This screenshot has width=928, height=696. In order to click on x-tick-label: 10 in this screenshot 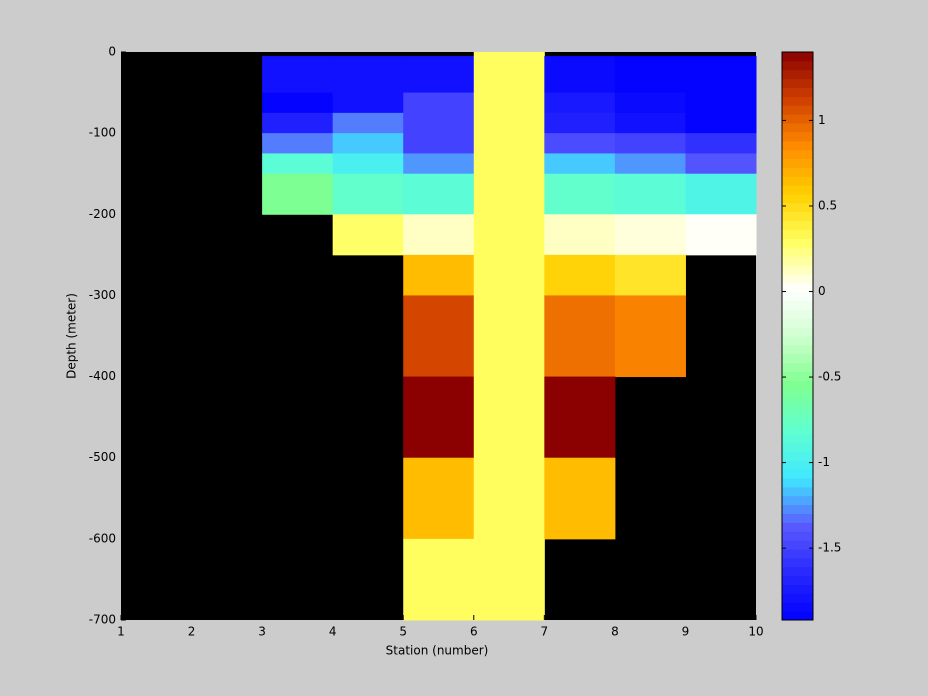, I will do `click(755, 632)`.